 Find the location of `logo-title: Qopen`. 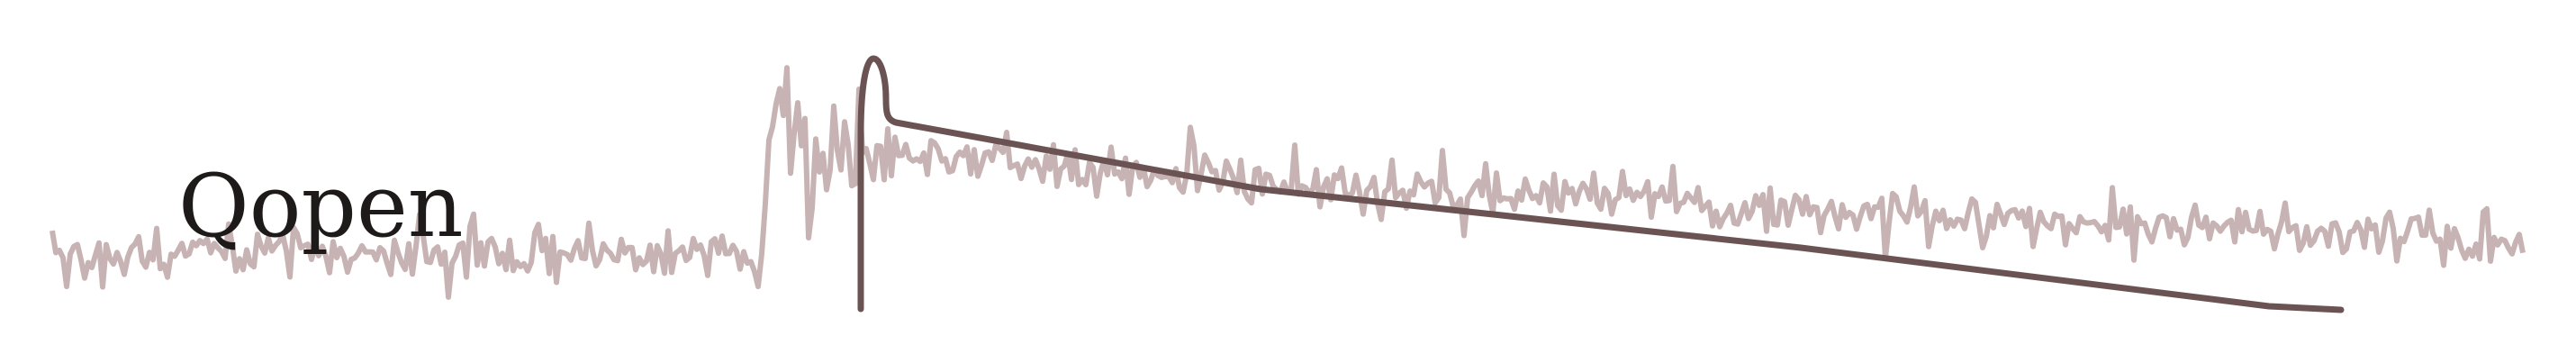

logo-title: Qopen is located at coordinates (321, 206).